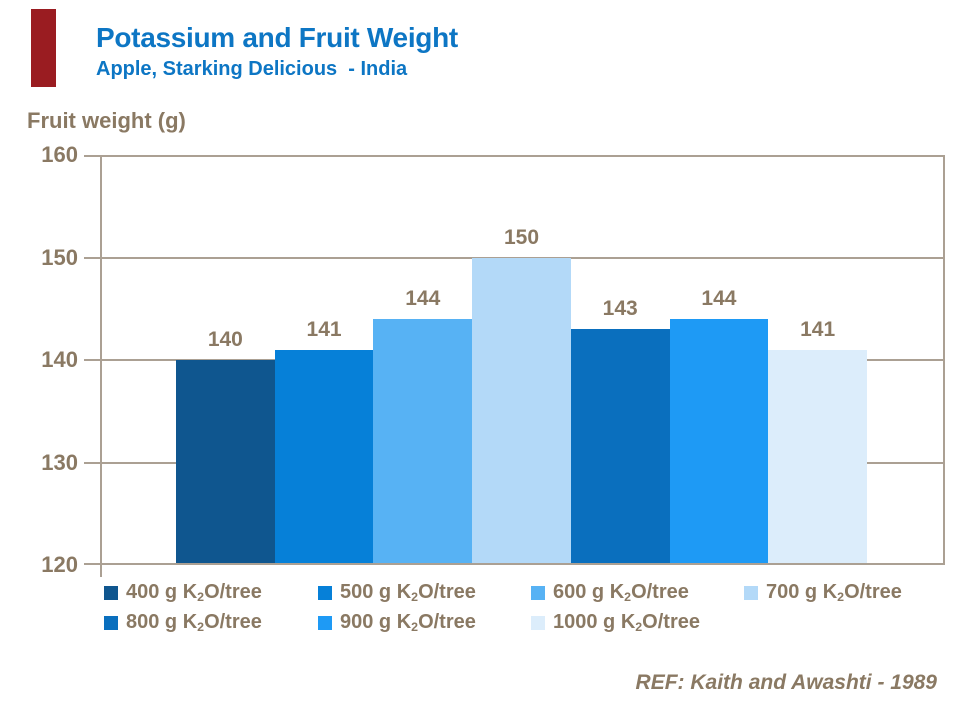 The height and width of the screenshot is (720, 960). Describe the element at coordinates (834, 593) in the screenshot. I see `legend-label: 700 g K2O/tree` at that location.